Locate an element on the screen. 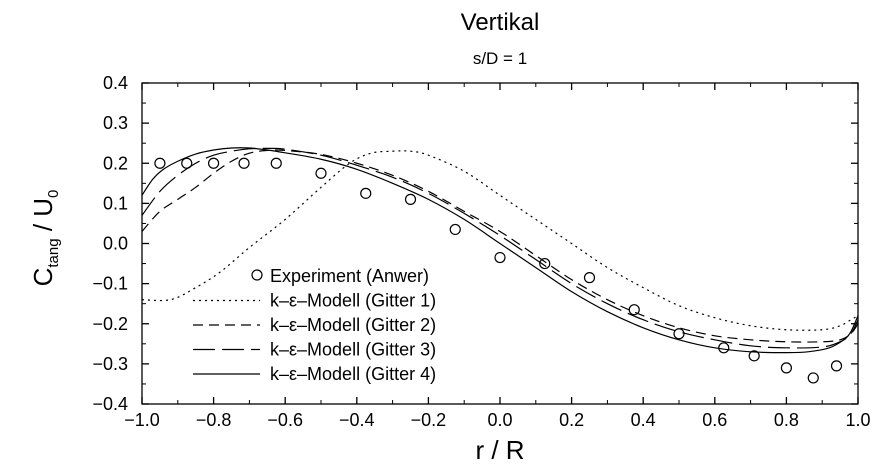 Image resolution: width=879 pixels, height=467 pixels. y-tick-label: 0.0 is located at coordinates (115, 244).